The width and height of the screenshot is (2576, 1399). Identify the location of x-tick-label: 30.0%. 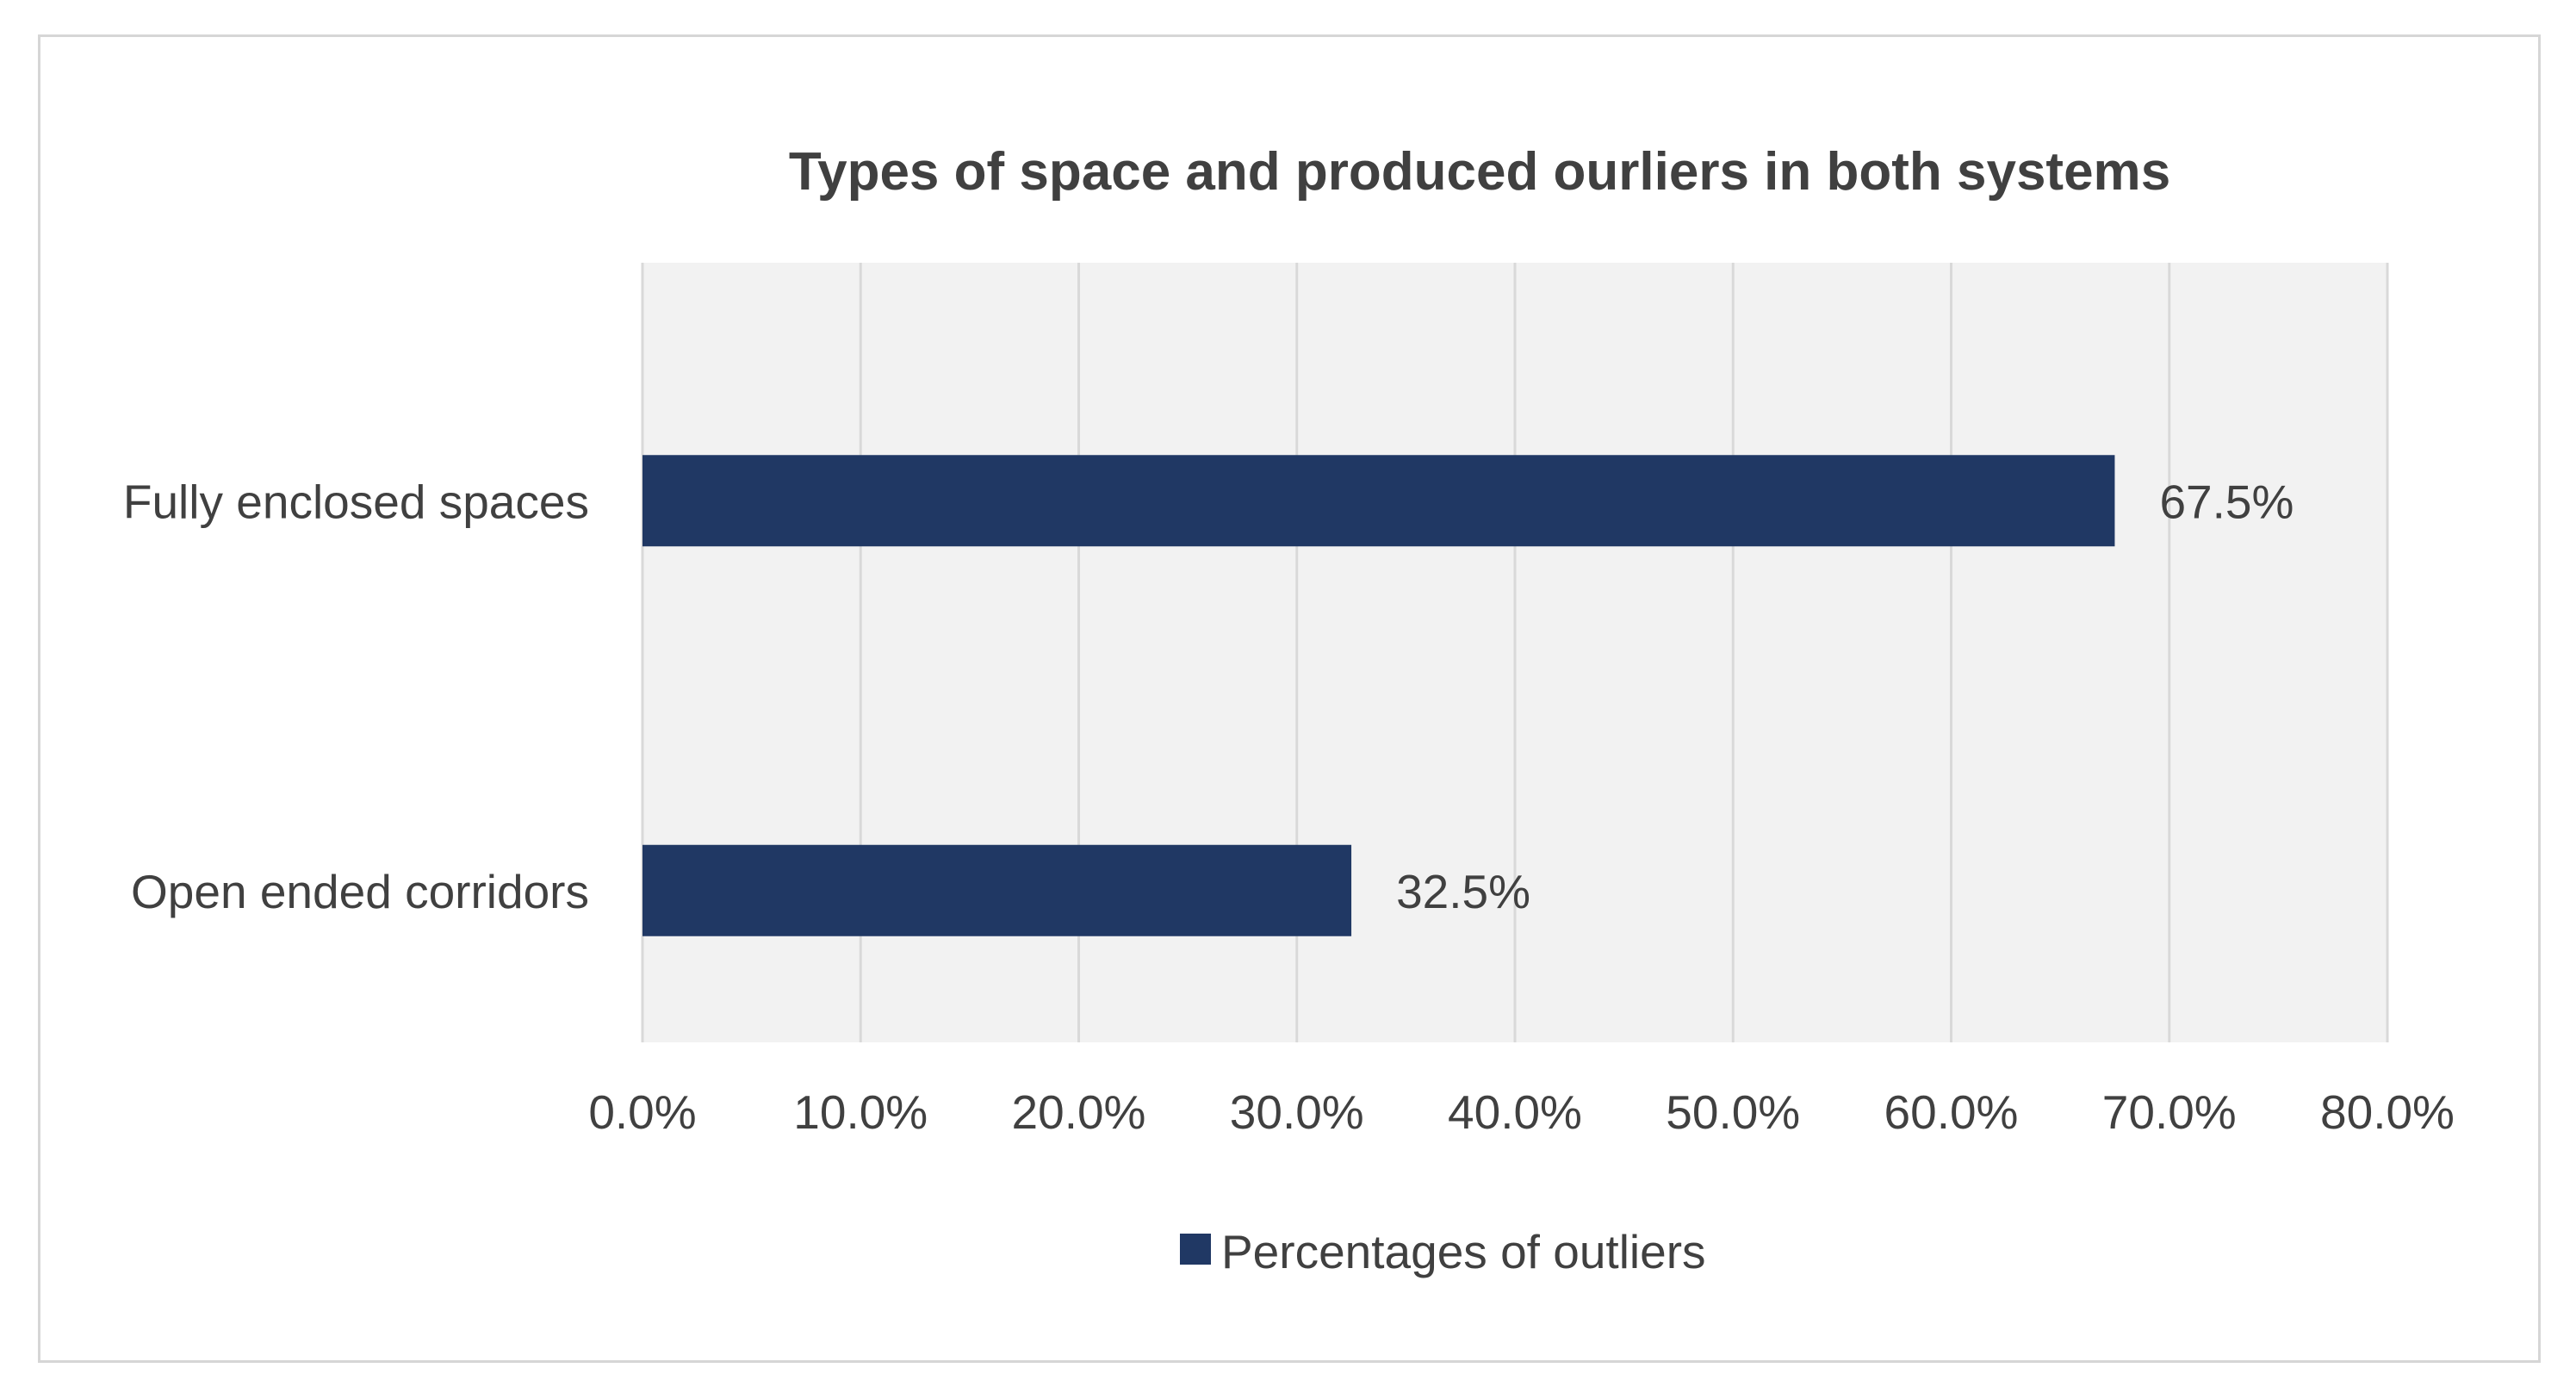
(1297, 1112).